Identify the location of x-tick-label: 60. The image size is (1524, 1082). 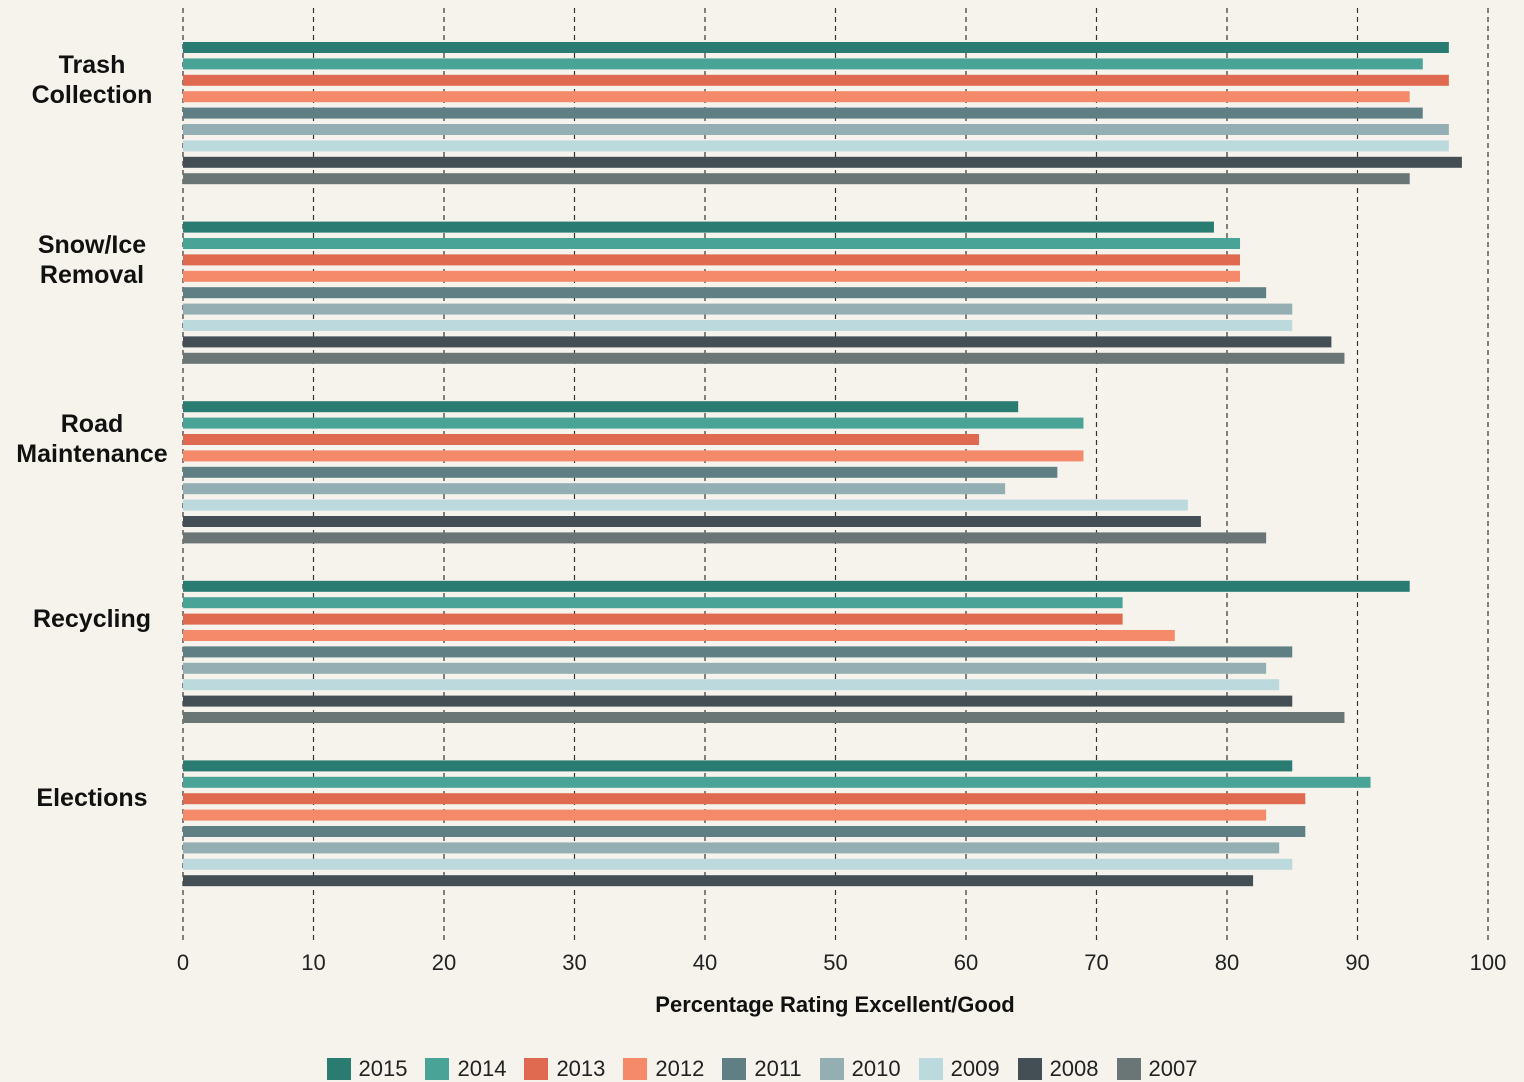
(966, 962).